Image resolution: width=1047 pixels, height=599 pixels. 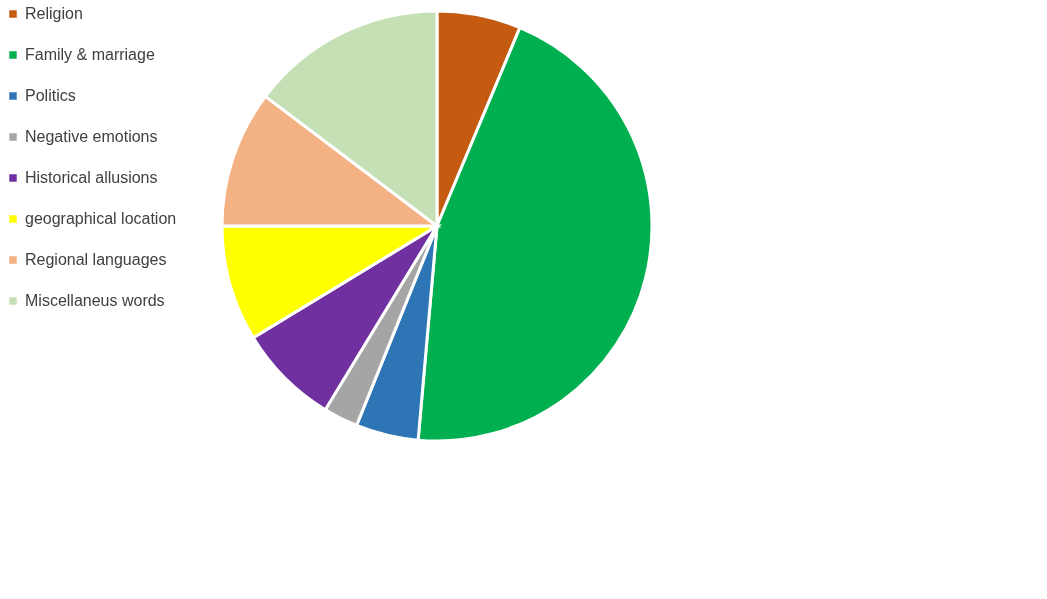 I want to click on legend-label: geographical location, so click(x=101, y=218).